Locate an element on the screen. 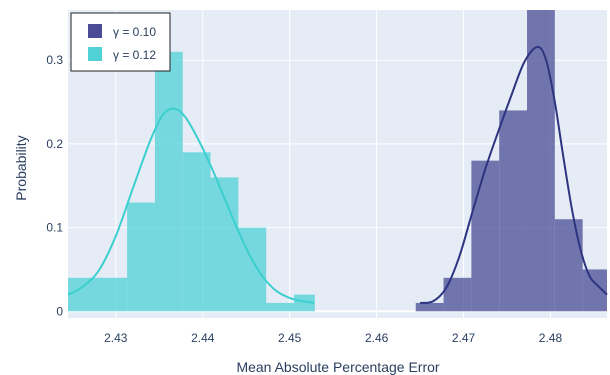 The width and height of the screenshot is (610, 375). y-axis-ticks: 0 0.1 0.2 0.3 is located at coordinates (54, 185).